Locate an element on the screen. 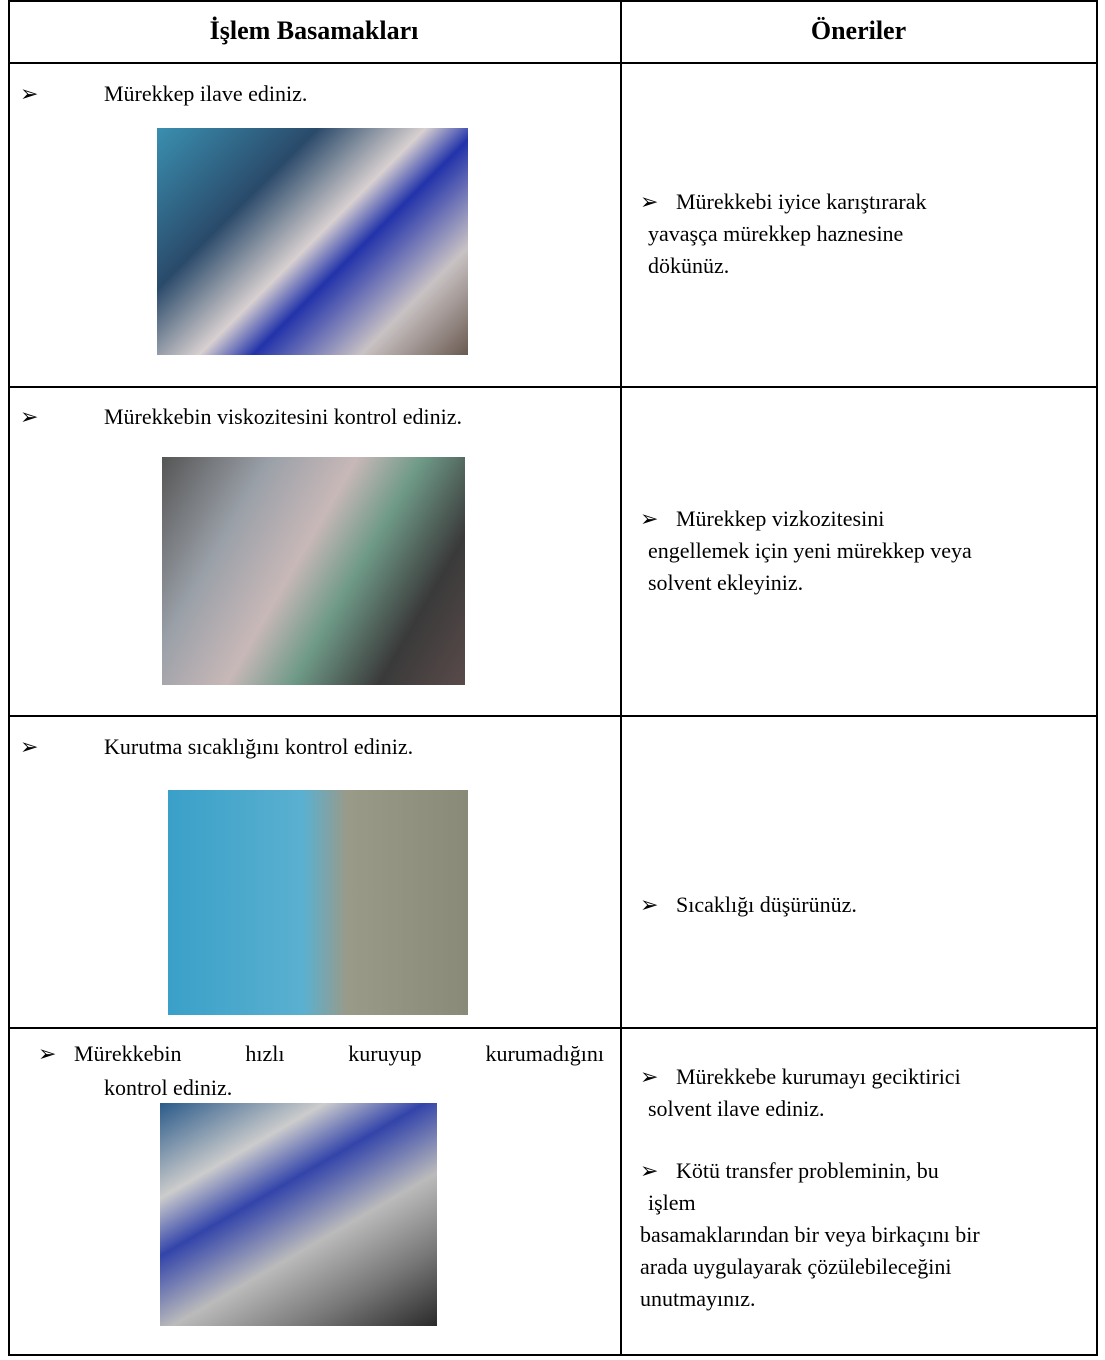 This screenshot has width=1105, height=1360. tip-text: solvent ekleyiniz. is located at coordinates (726, 582).